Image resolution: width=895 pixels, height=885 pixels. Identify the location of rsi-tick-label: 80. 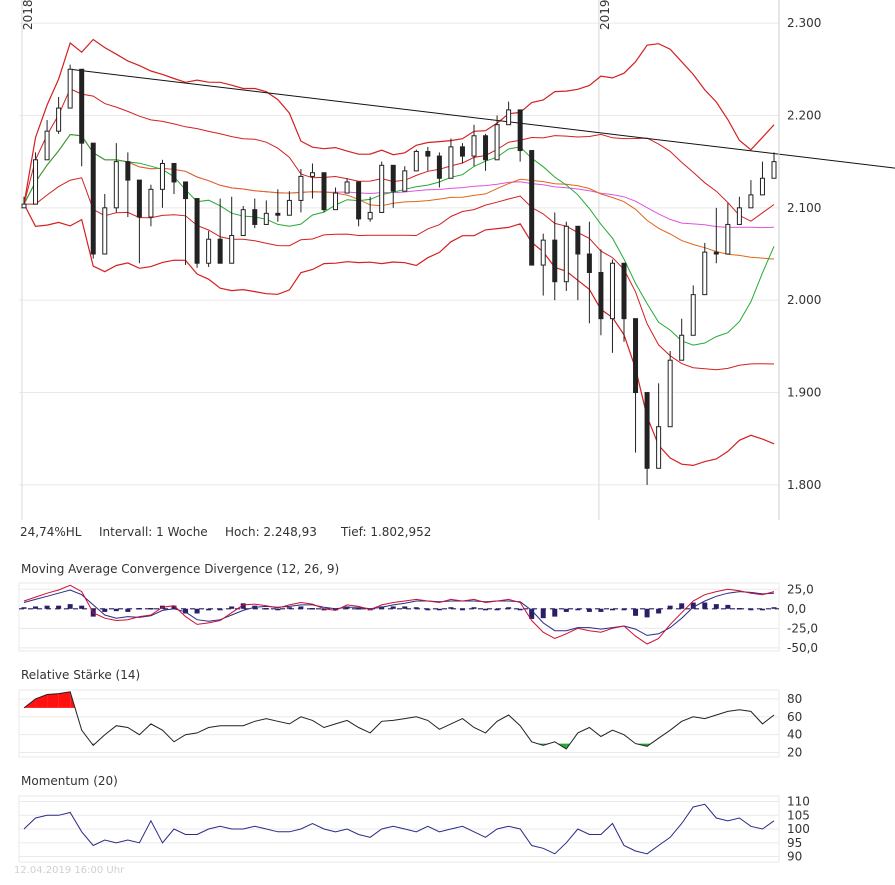
(794, 699).